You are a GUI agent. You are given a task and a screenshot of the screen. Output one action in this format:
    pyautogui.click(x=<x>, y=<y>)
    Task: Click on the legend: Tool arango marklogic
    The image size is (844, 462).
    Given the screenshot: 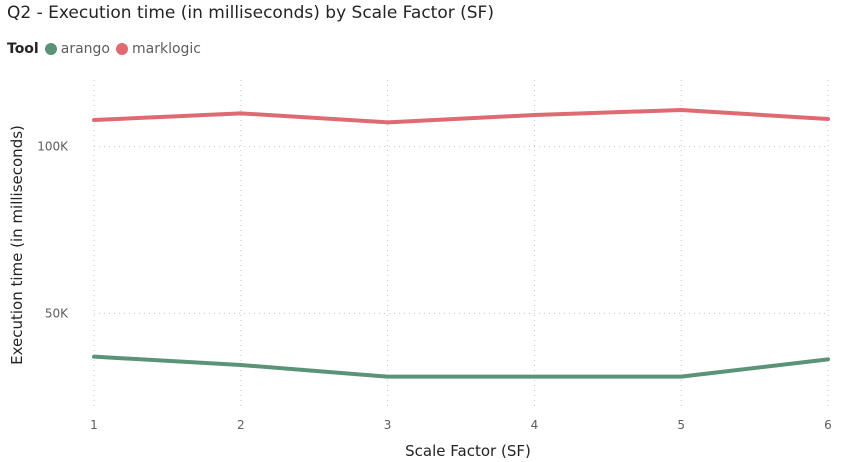 What is the action you would take?
    pyautogui.click(x=107, y=49)
    